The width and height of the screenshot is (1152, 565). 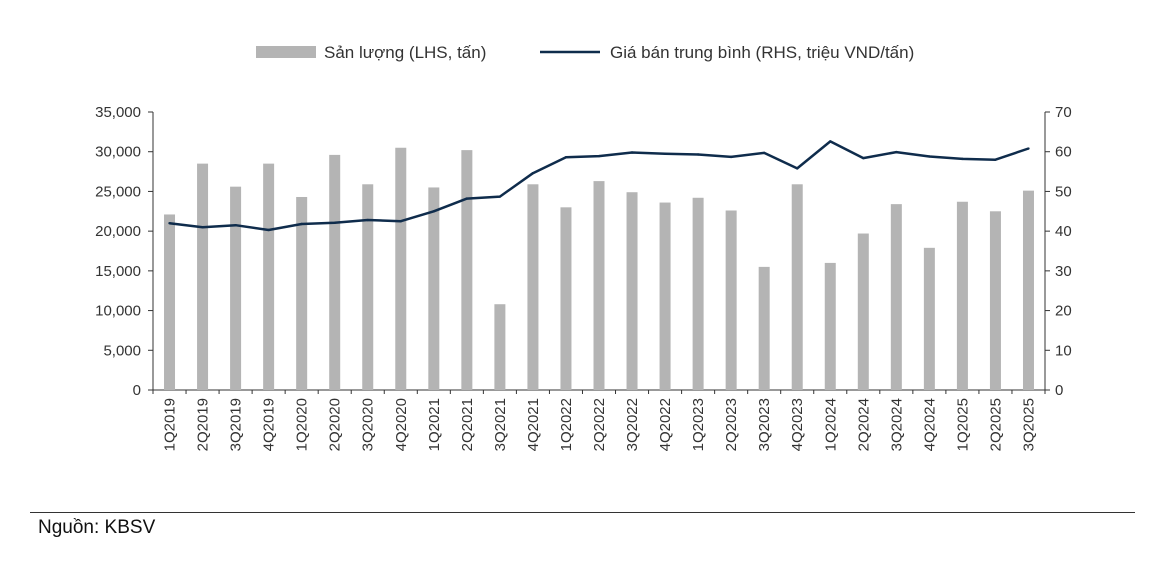 I want to click on x-tick-label: 3Q2024, so click(x=896, y=424).